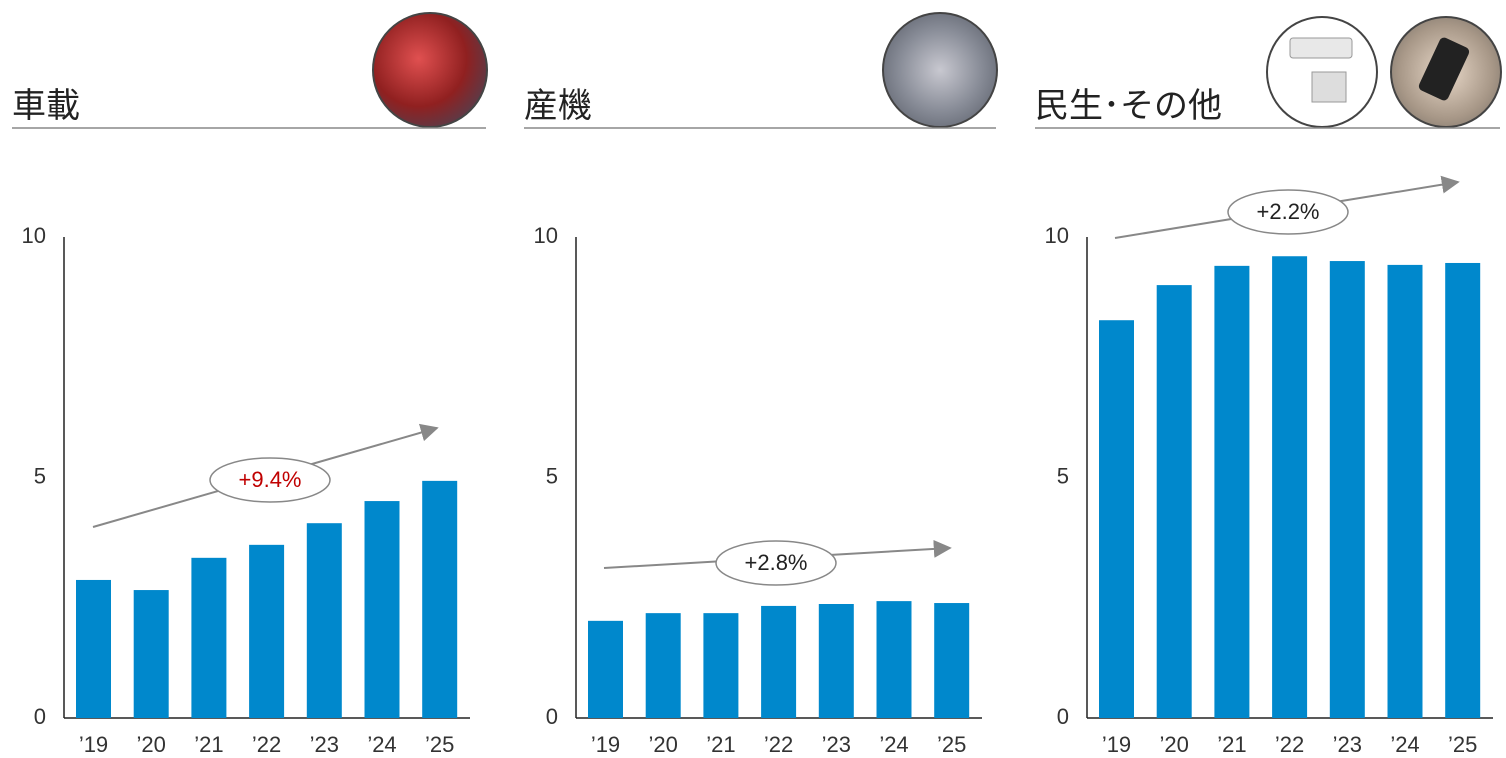 The height and width of the screenshot is (758, 1506). I want to click on annotation: +9.4%, so click(270, 479).